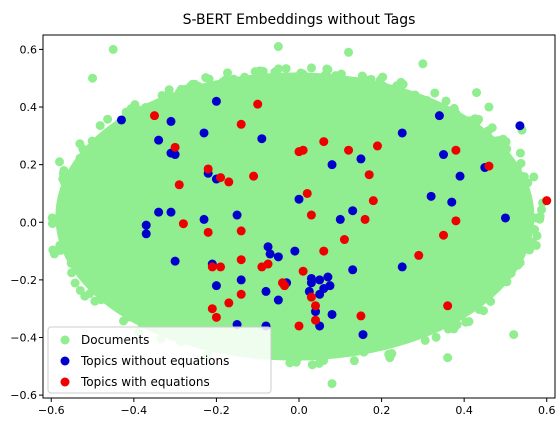 This screenshot has width=559, height=435. I want to click on legend-marker, so click(65, 361).